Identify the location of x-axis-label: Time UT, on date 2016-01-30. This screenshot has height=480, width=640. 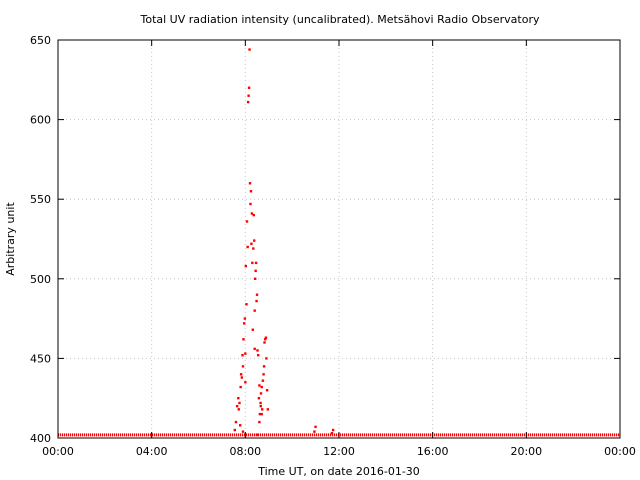
(338, 471).